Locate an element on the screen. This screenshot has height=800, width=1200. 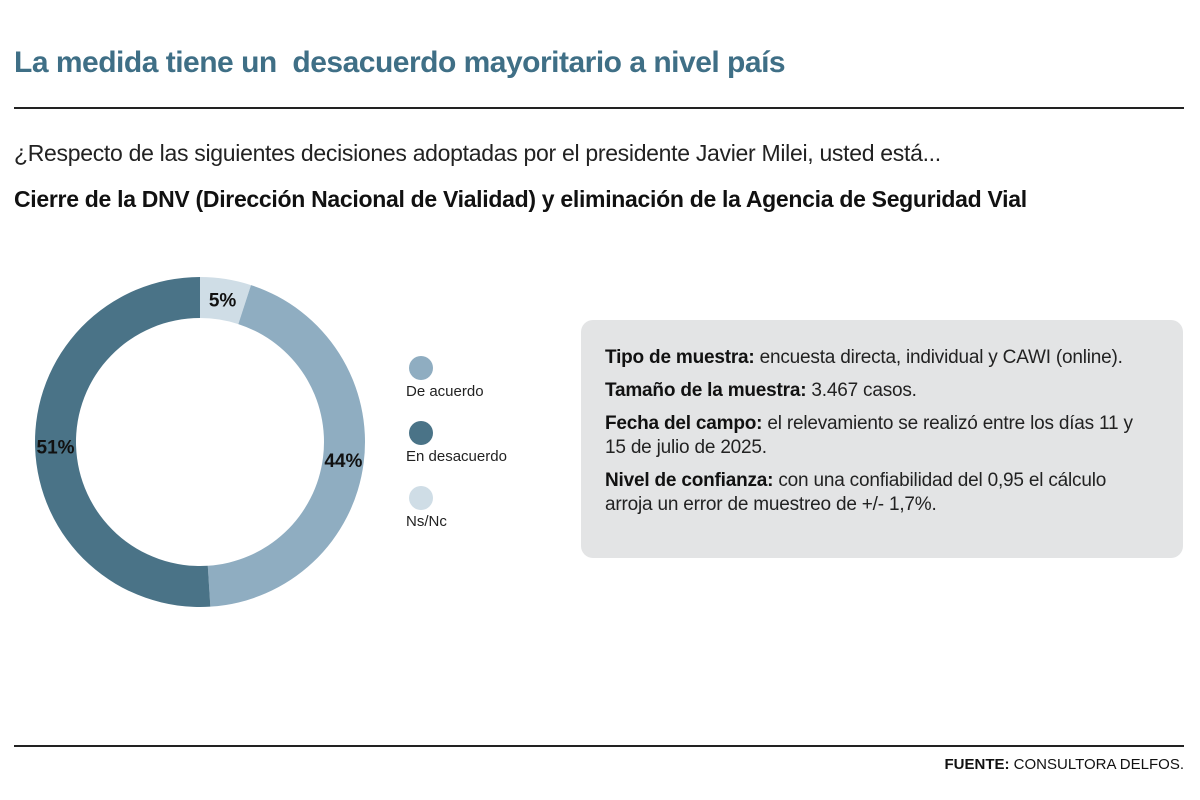
donut-chart: 5% 44% 51% is located at coordinates (200, 442).